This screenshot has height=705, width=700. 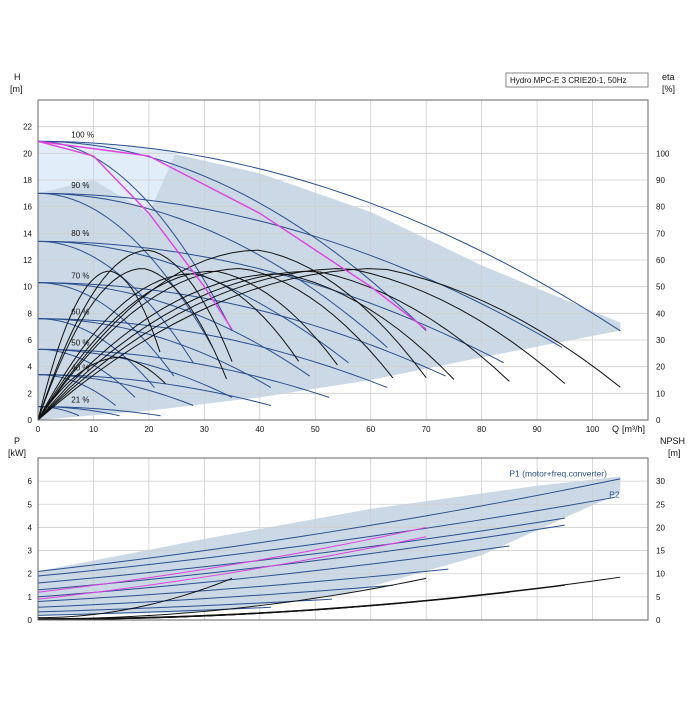 What do you see at coordinates (660, 481) in the screenshot?
I see `bottom-y2-tick-label: 30` at bounding box center [660, 481].